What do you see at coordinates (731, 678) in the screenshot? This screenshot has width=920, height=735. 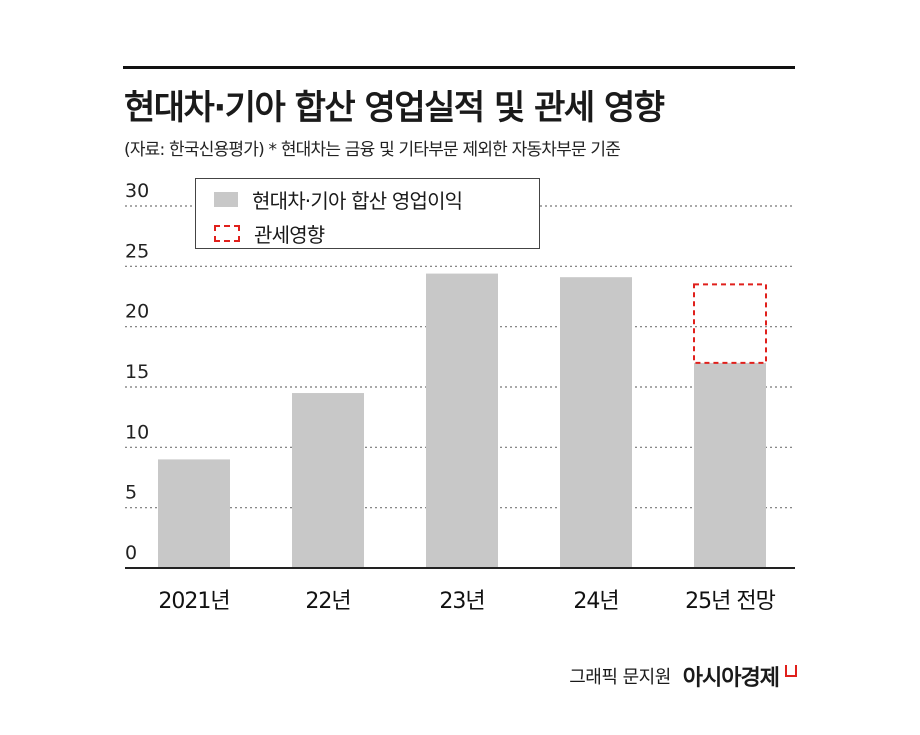 I see `brand-logo: 아시아경제` at bounding box center [731, 678].